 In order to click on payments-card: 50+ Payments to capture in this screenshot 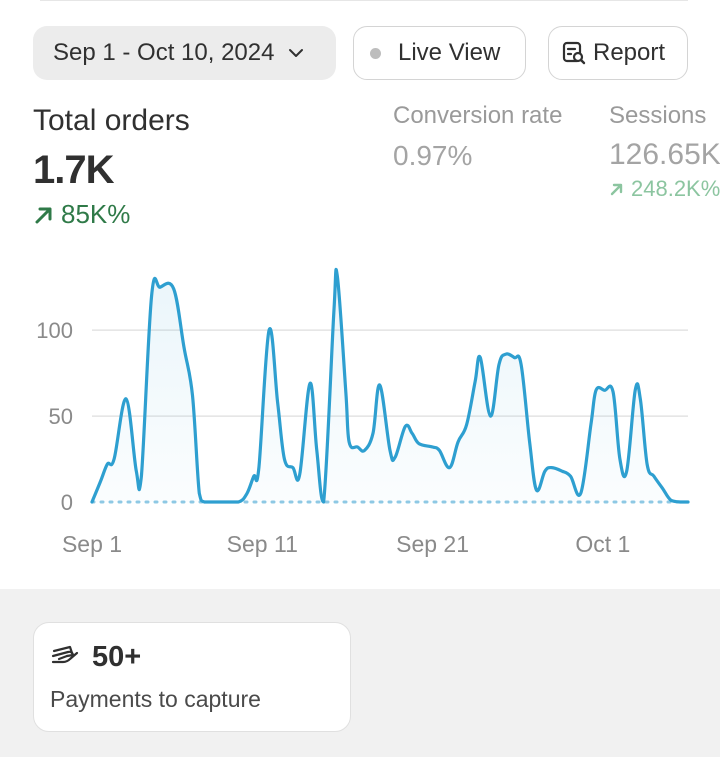, I will do `click(192, 677)`.